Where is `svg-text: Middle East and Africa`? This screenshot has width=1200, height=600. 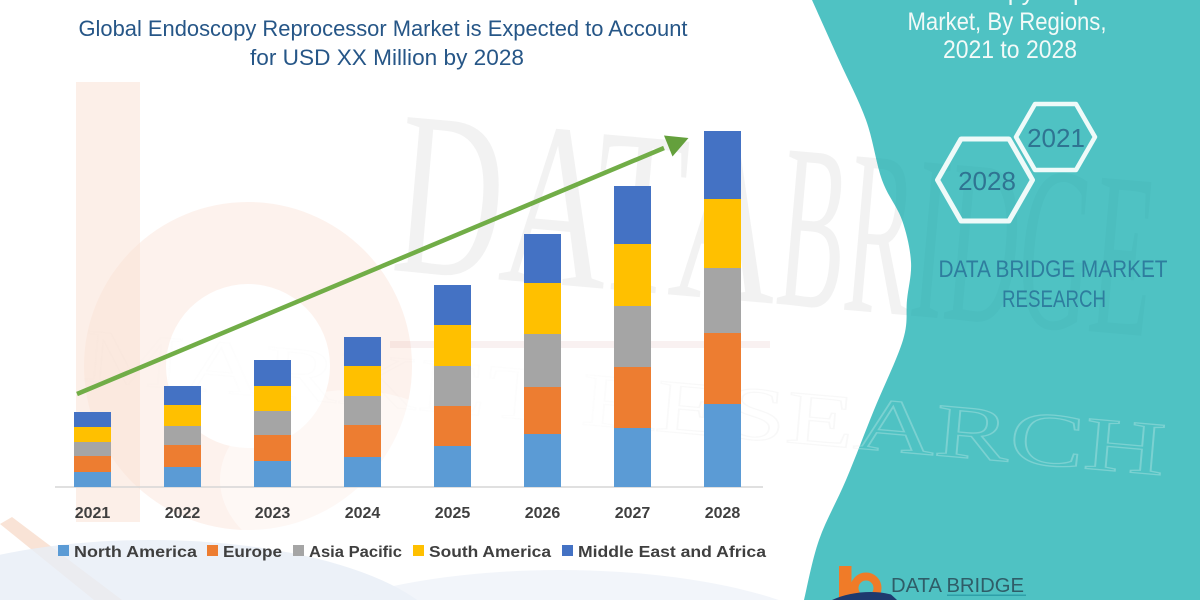
svg-text: Middle East and Africa is located at coordinates (672, 552).